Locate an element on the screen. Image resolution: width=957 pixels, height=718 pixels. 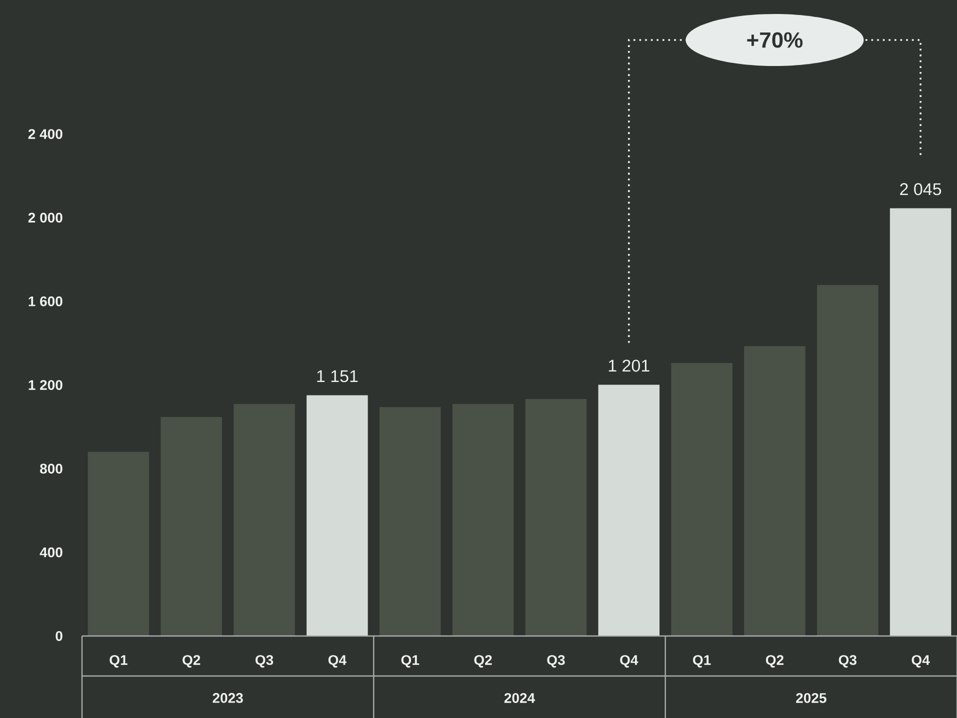
data-label: 1 201 is located at coordinates (629, 366).